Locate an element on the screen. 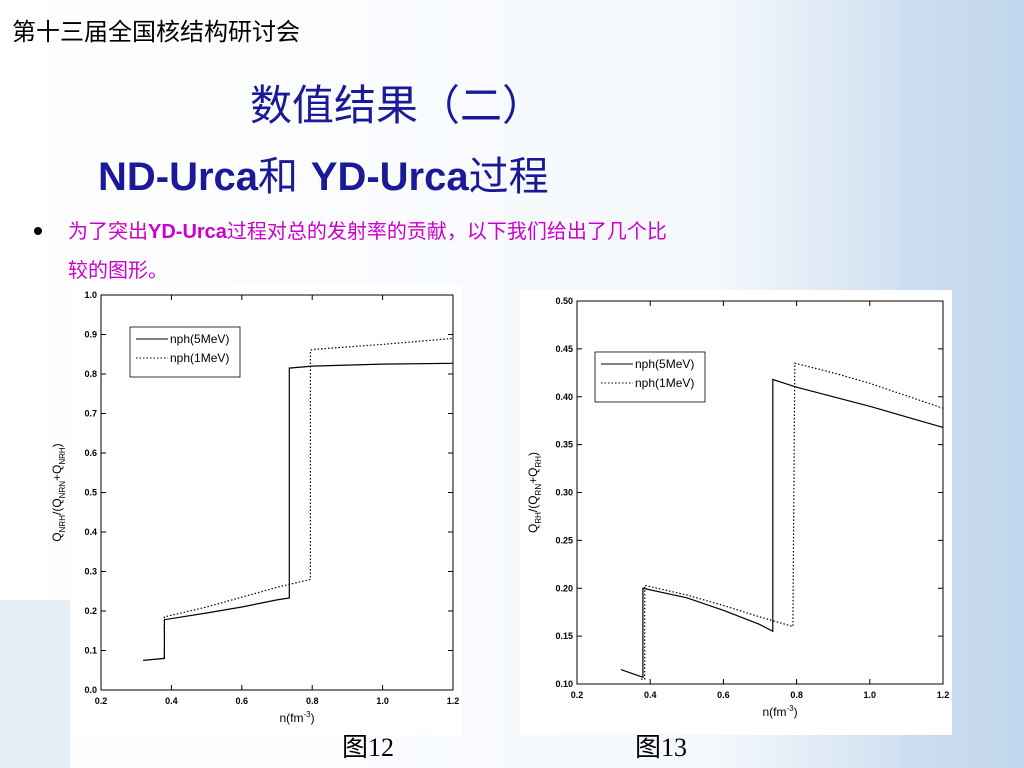 Image resolution: width=1024 pixels, height=768 pixels. bullet-text: 较的图形。 is located at coordinates (118, 270).